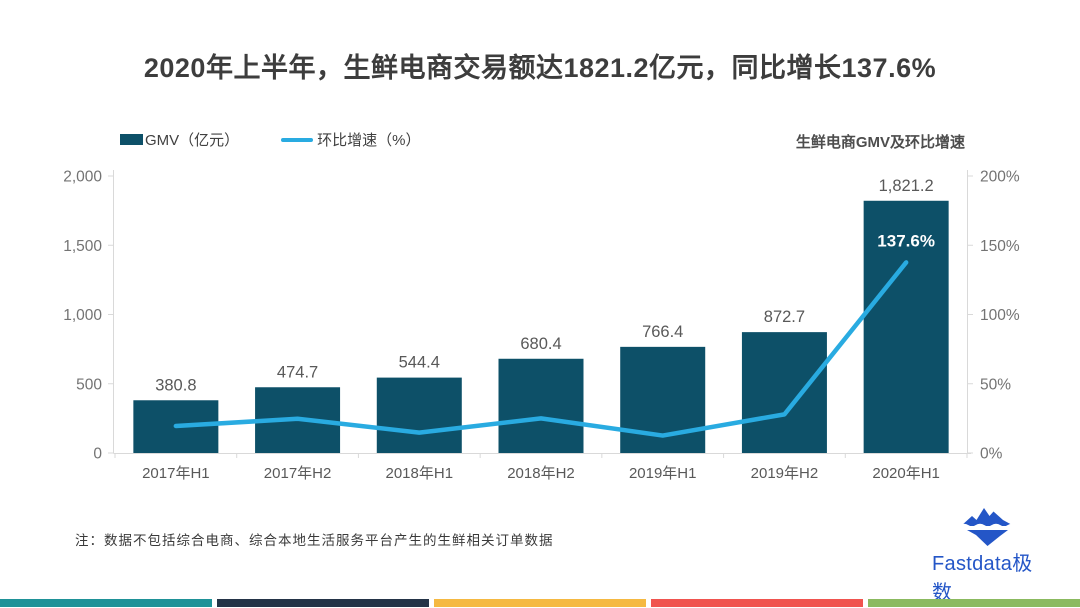 The height and width of the screenshot is (608, 1080). I want to click on right-axis-tick-label: 0%, so click(991, 454).